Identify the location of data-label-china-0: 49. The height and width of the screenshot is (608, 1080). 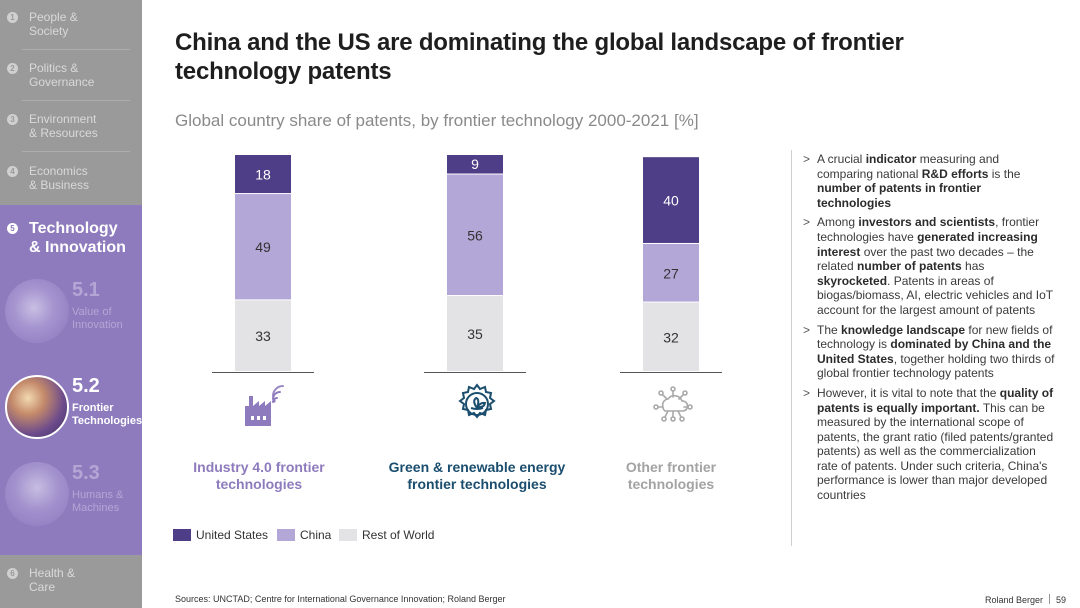
(263, 247).